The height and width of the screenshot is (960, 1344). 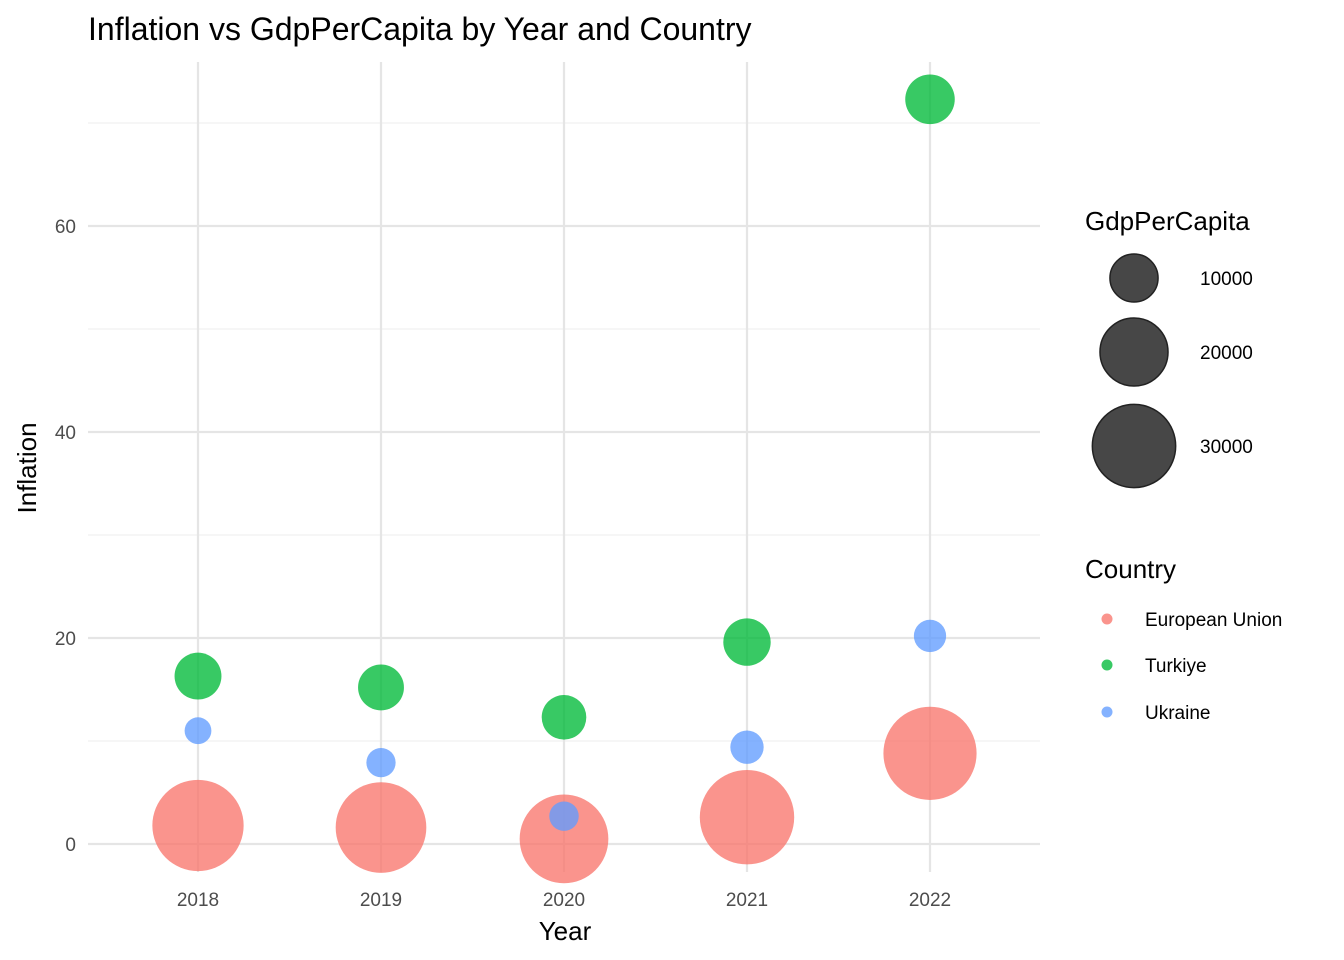 I want to click on size-legend: GdpPerCapita 10000 20000 30000, so click(x=1169, y=347).